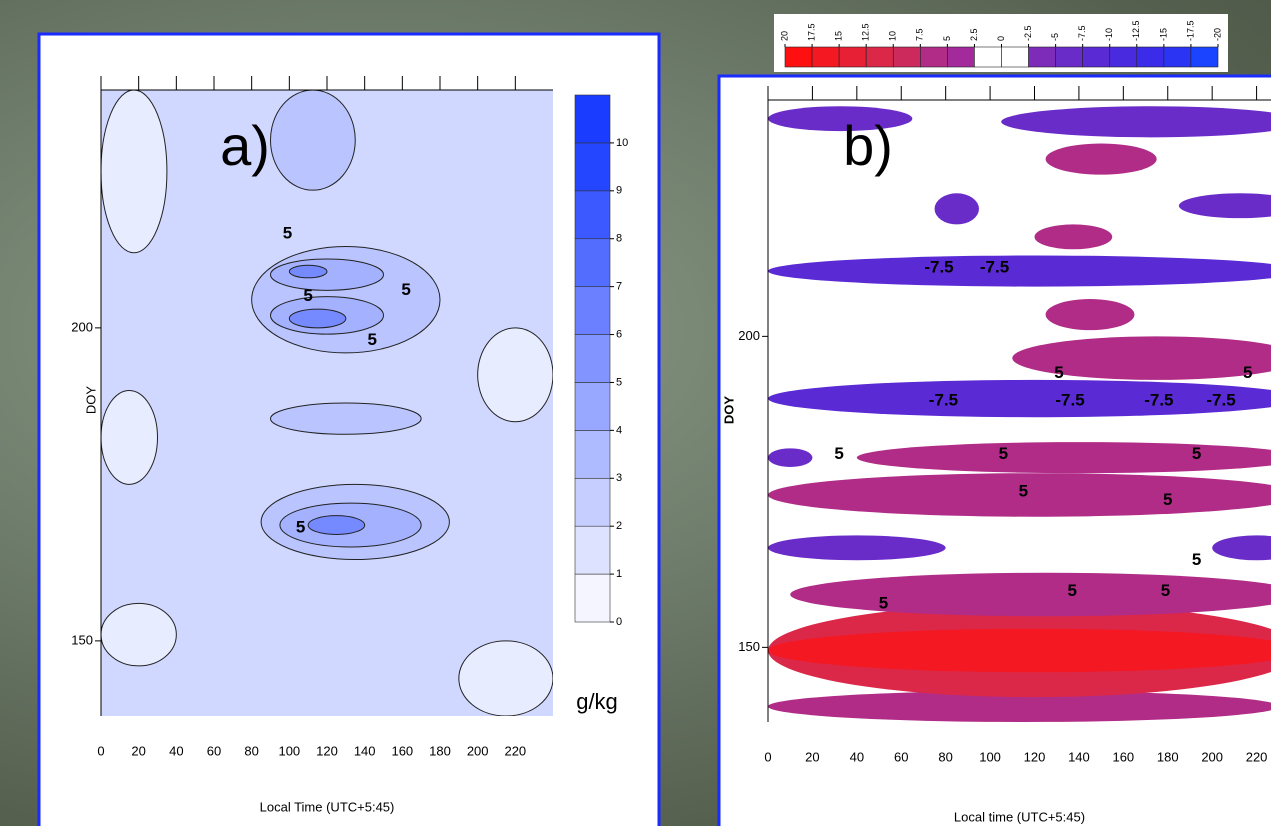 The image size is (1271, 826). Describe the element at coordinates (597, 701) in the screenshot. I see `colorbar-unit: g/kg` at that location.